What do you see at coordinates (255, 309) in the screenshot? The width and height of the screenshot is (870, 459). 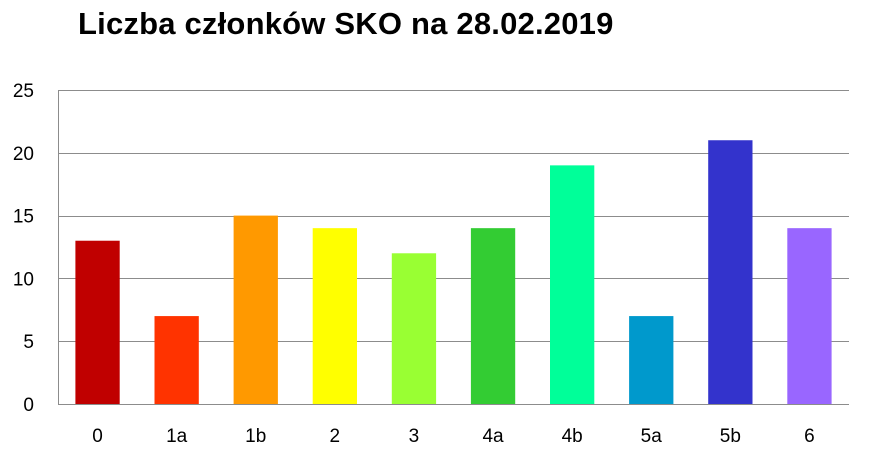 I see `bar-1b` at bounding box center [255, 309].